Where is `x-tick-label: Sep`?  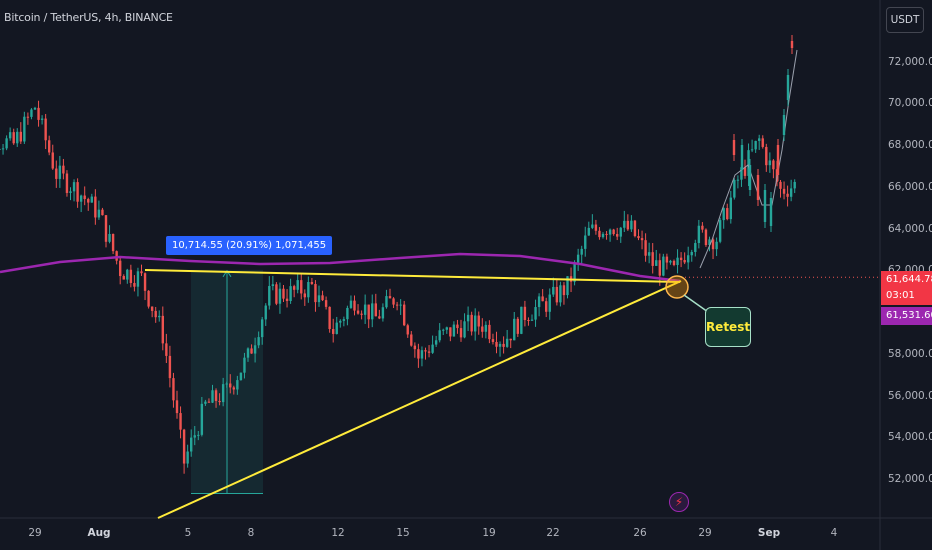
x-tick-label: Sep is located at coordinates (769, 533).